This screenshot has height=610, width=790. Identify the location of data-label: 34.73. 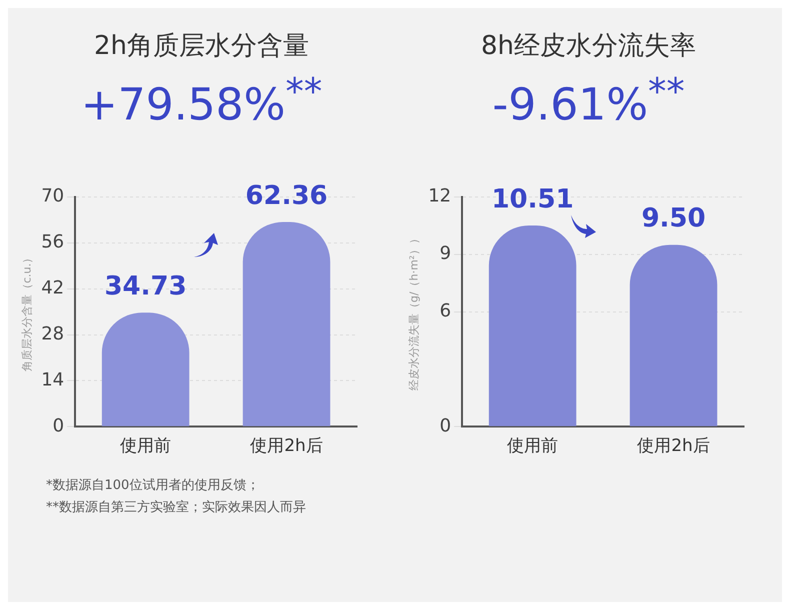
(145, 286).